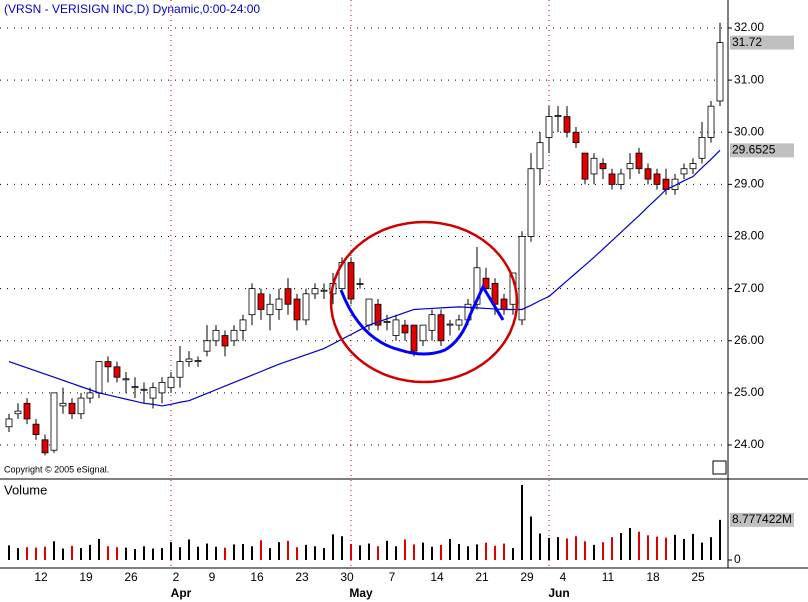 This screenshot has width=808, height=602. I want to click on x-tick-label: 29, so click(527, 577).